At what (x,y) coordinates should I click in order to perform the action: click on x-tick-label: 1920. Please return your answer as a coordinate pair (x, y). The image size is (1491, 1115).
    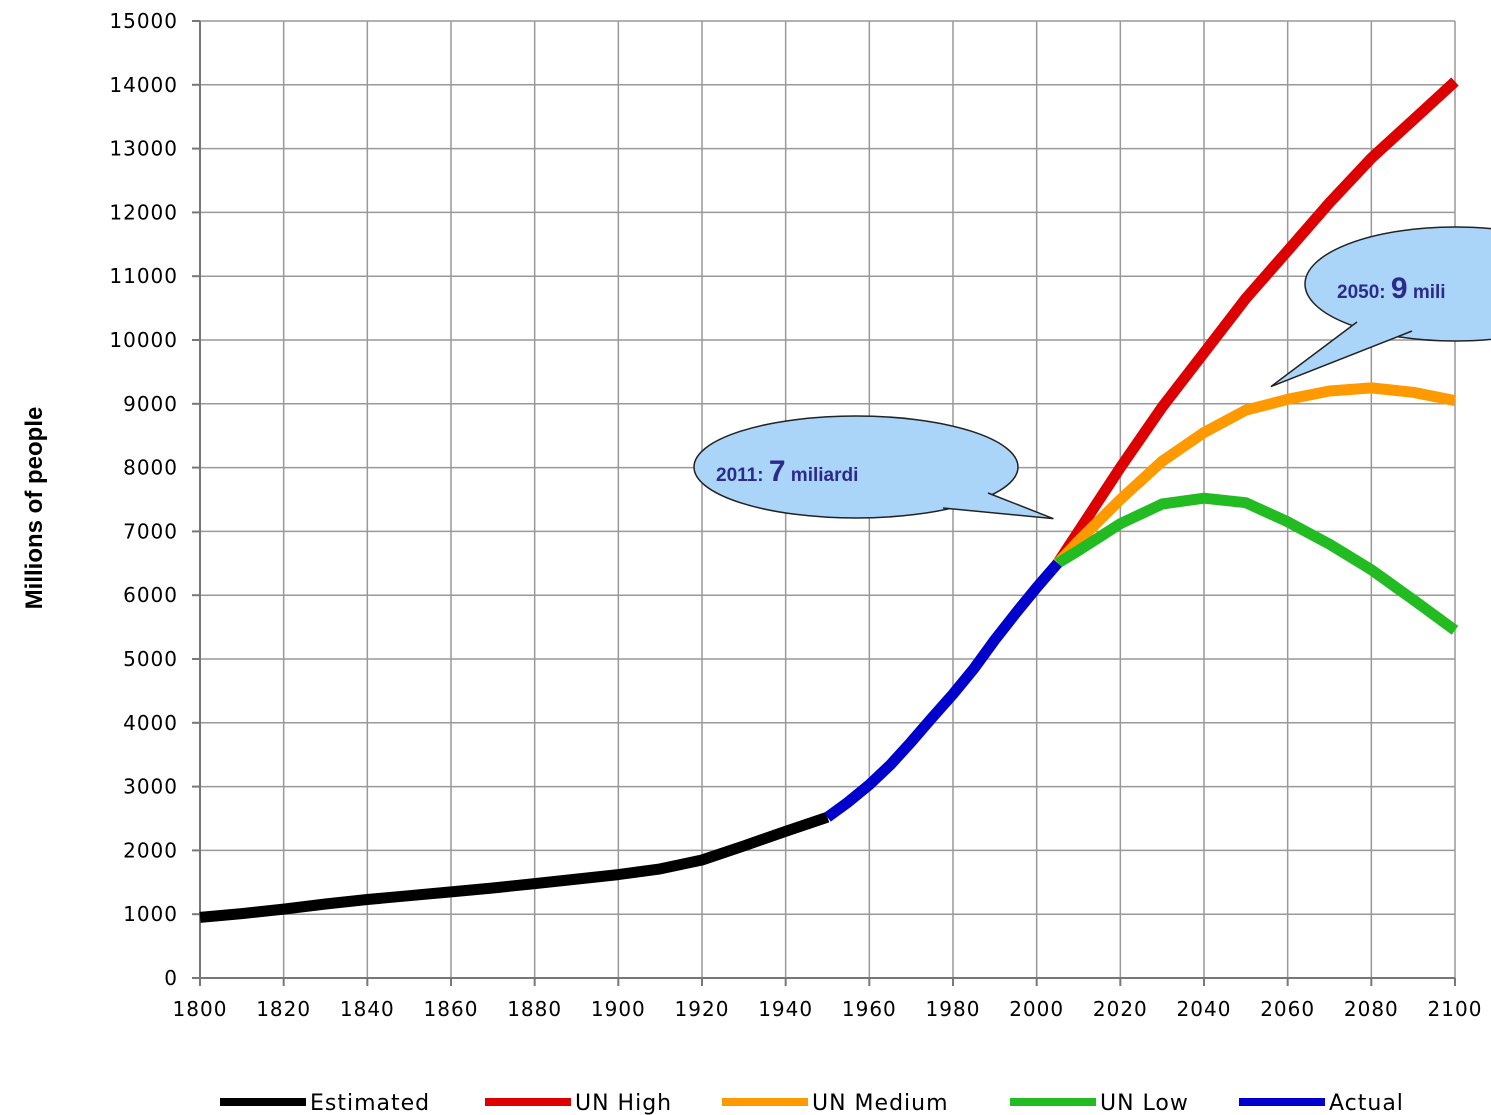
    Looking at the image, I should click on (702, 1009).